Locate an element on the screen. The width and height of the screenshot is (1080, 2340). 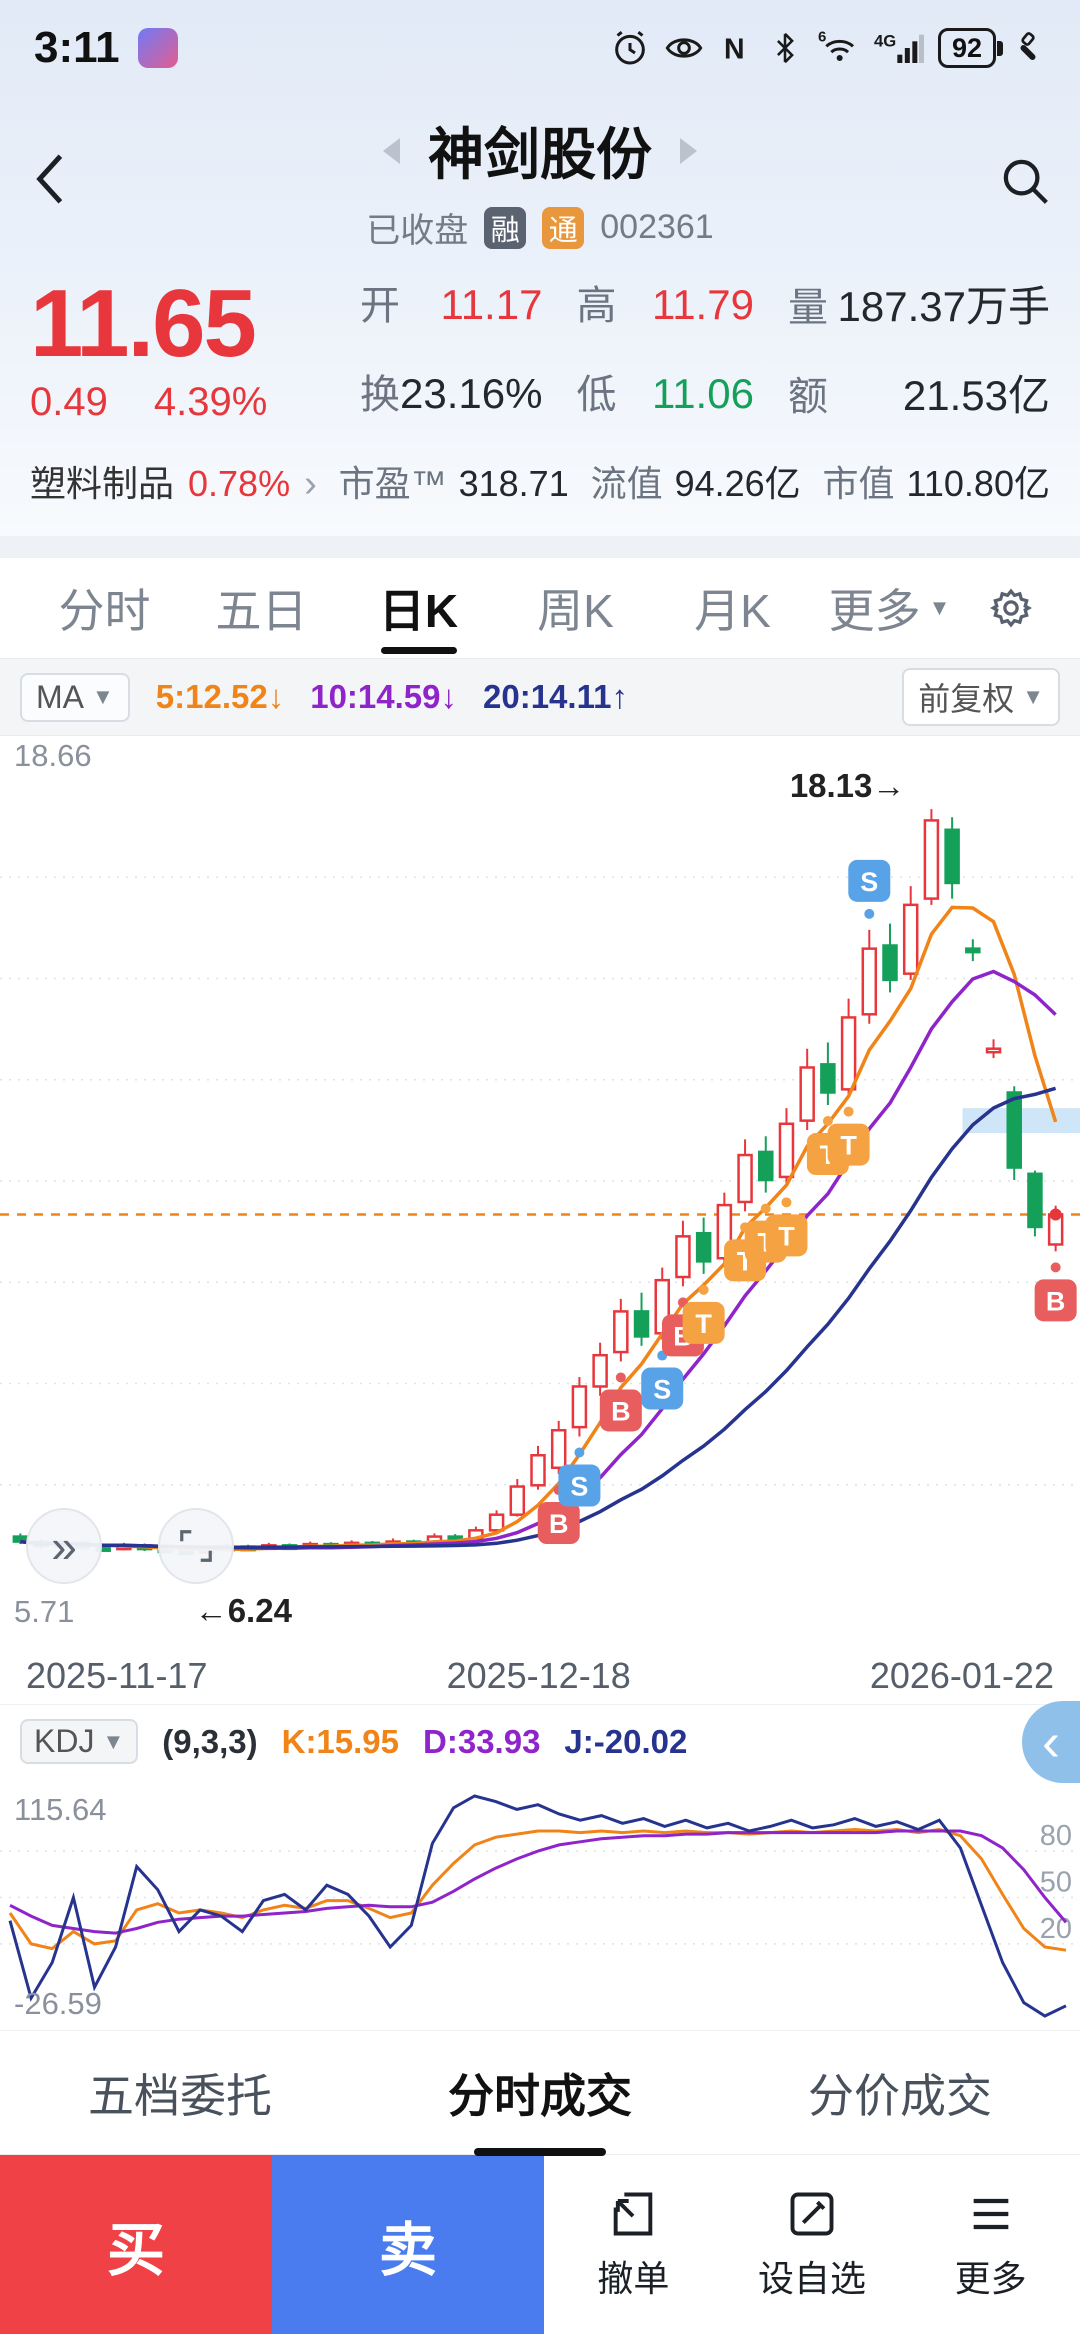
edit-watchlist-icon is located at coordinates (812, 2213).